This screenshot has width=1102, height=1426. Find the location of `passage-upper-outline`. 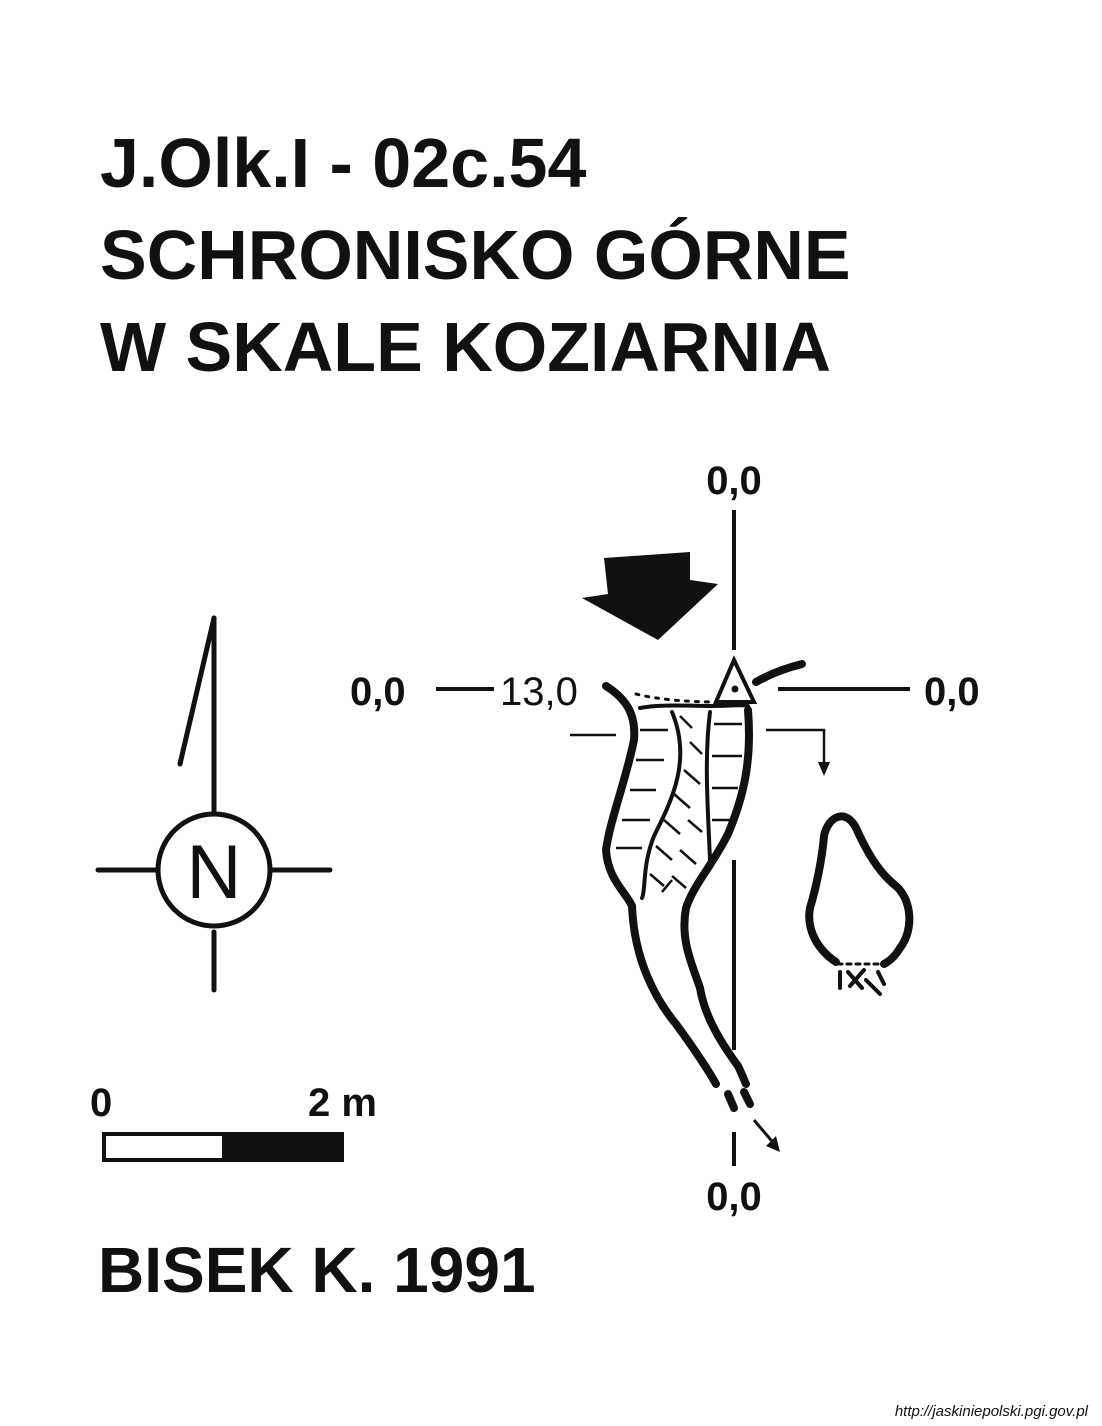

passage-upper-outline is located at coordinates (694, 706).